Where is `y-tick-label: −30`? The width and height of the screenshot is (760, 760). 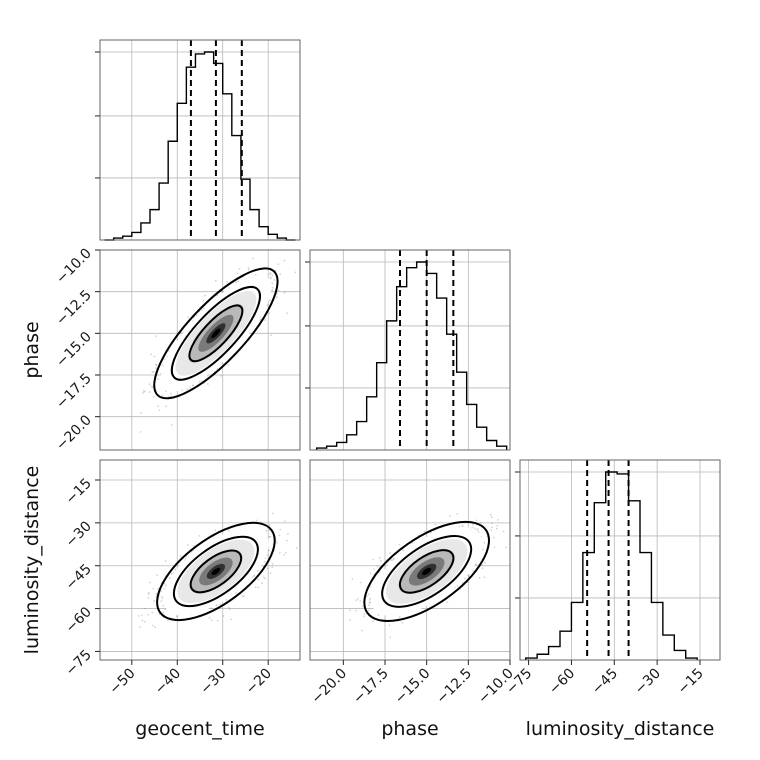
y-tick-label: −30 is located at coordinates (79, 534).